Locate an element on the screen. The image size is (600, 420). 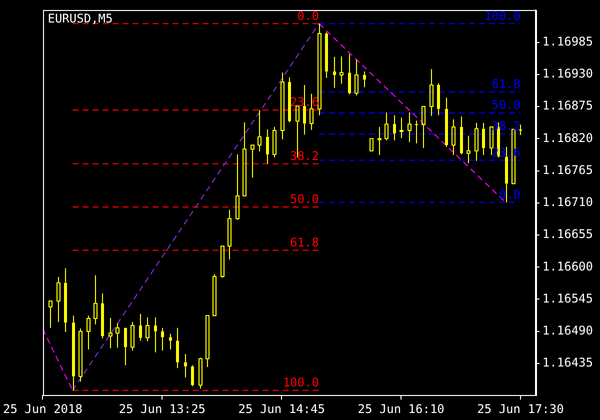
chart-title: EURUSD,M5 is located at coordinates (80, 18).